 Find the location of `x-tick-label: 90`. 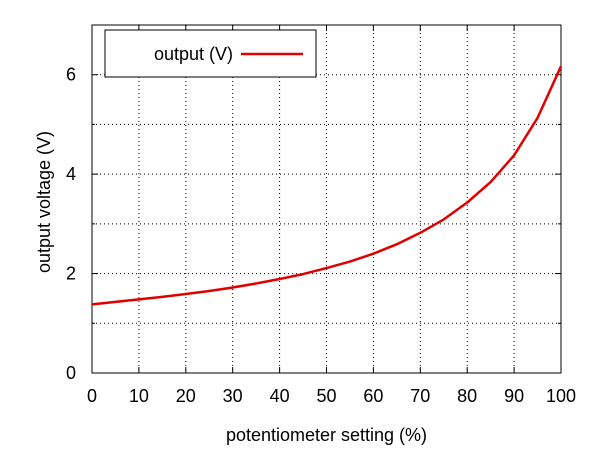

x-tick-label: 90 is located at coordinates (514, 396).